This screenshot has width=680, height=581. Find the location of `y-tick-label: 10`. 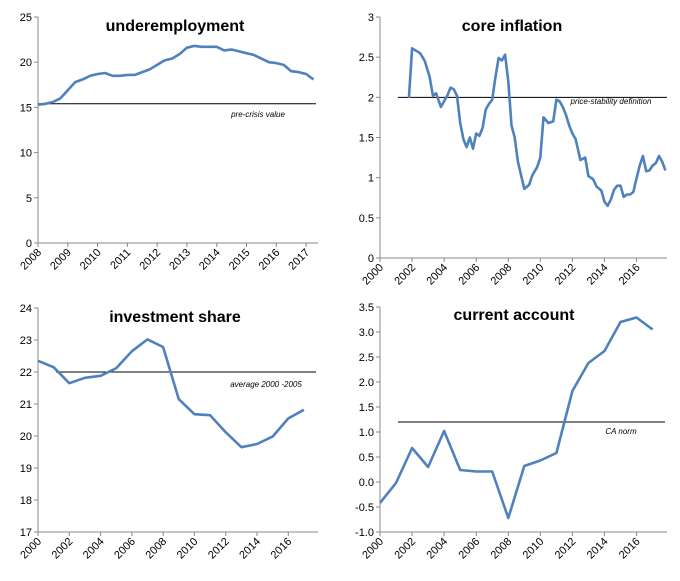

y-tick-label: 10 is located at coordinates (26, 154).